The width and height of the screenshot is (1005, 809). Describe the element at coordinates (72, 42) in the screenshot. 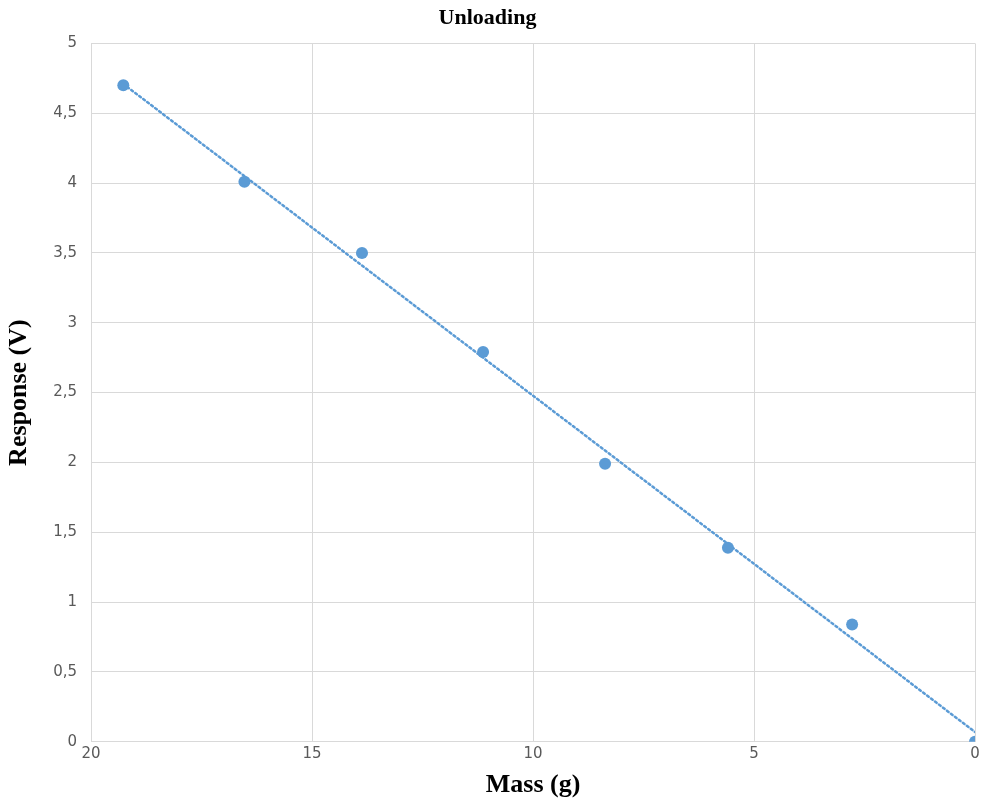

I see `y-tick-label: 5` at that location.